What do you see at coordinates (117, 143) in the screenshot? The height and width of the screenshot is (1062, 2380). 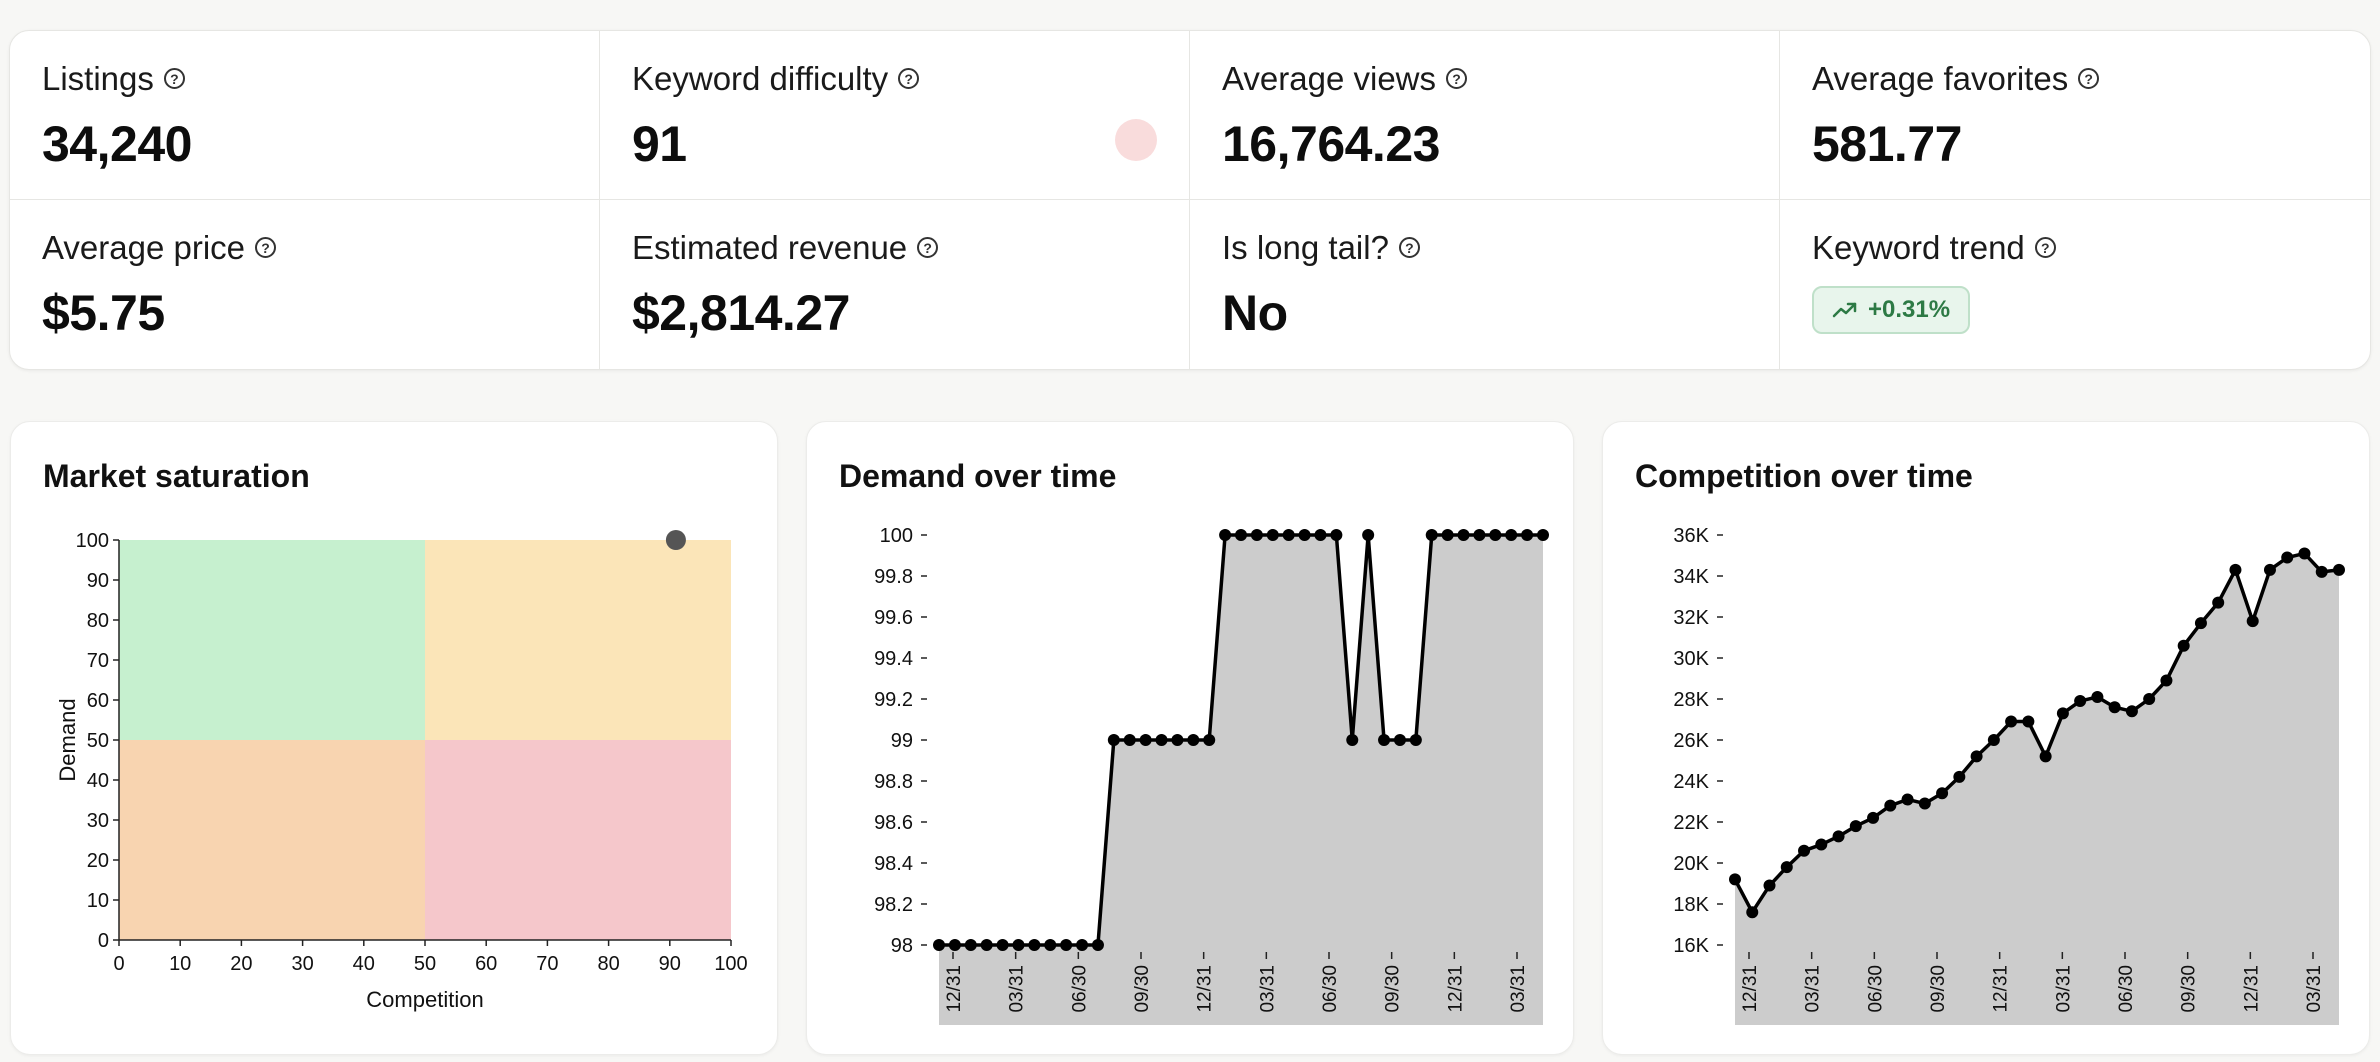 I see `stat-value: 34,240` at bounding box center [117, 143].